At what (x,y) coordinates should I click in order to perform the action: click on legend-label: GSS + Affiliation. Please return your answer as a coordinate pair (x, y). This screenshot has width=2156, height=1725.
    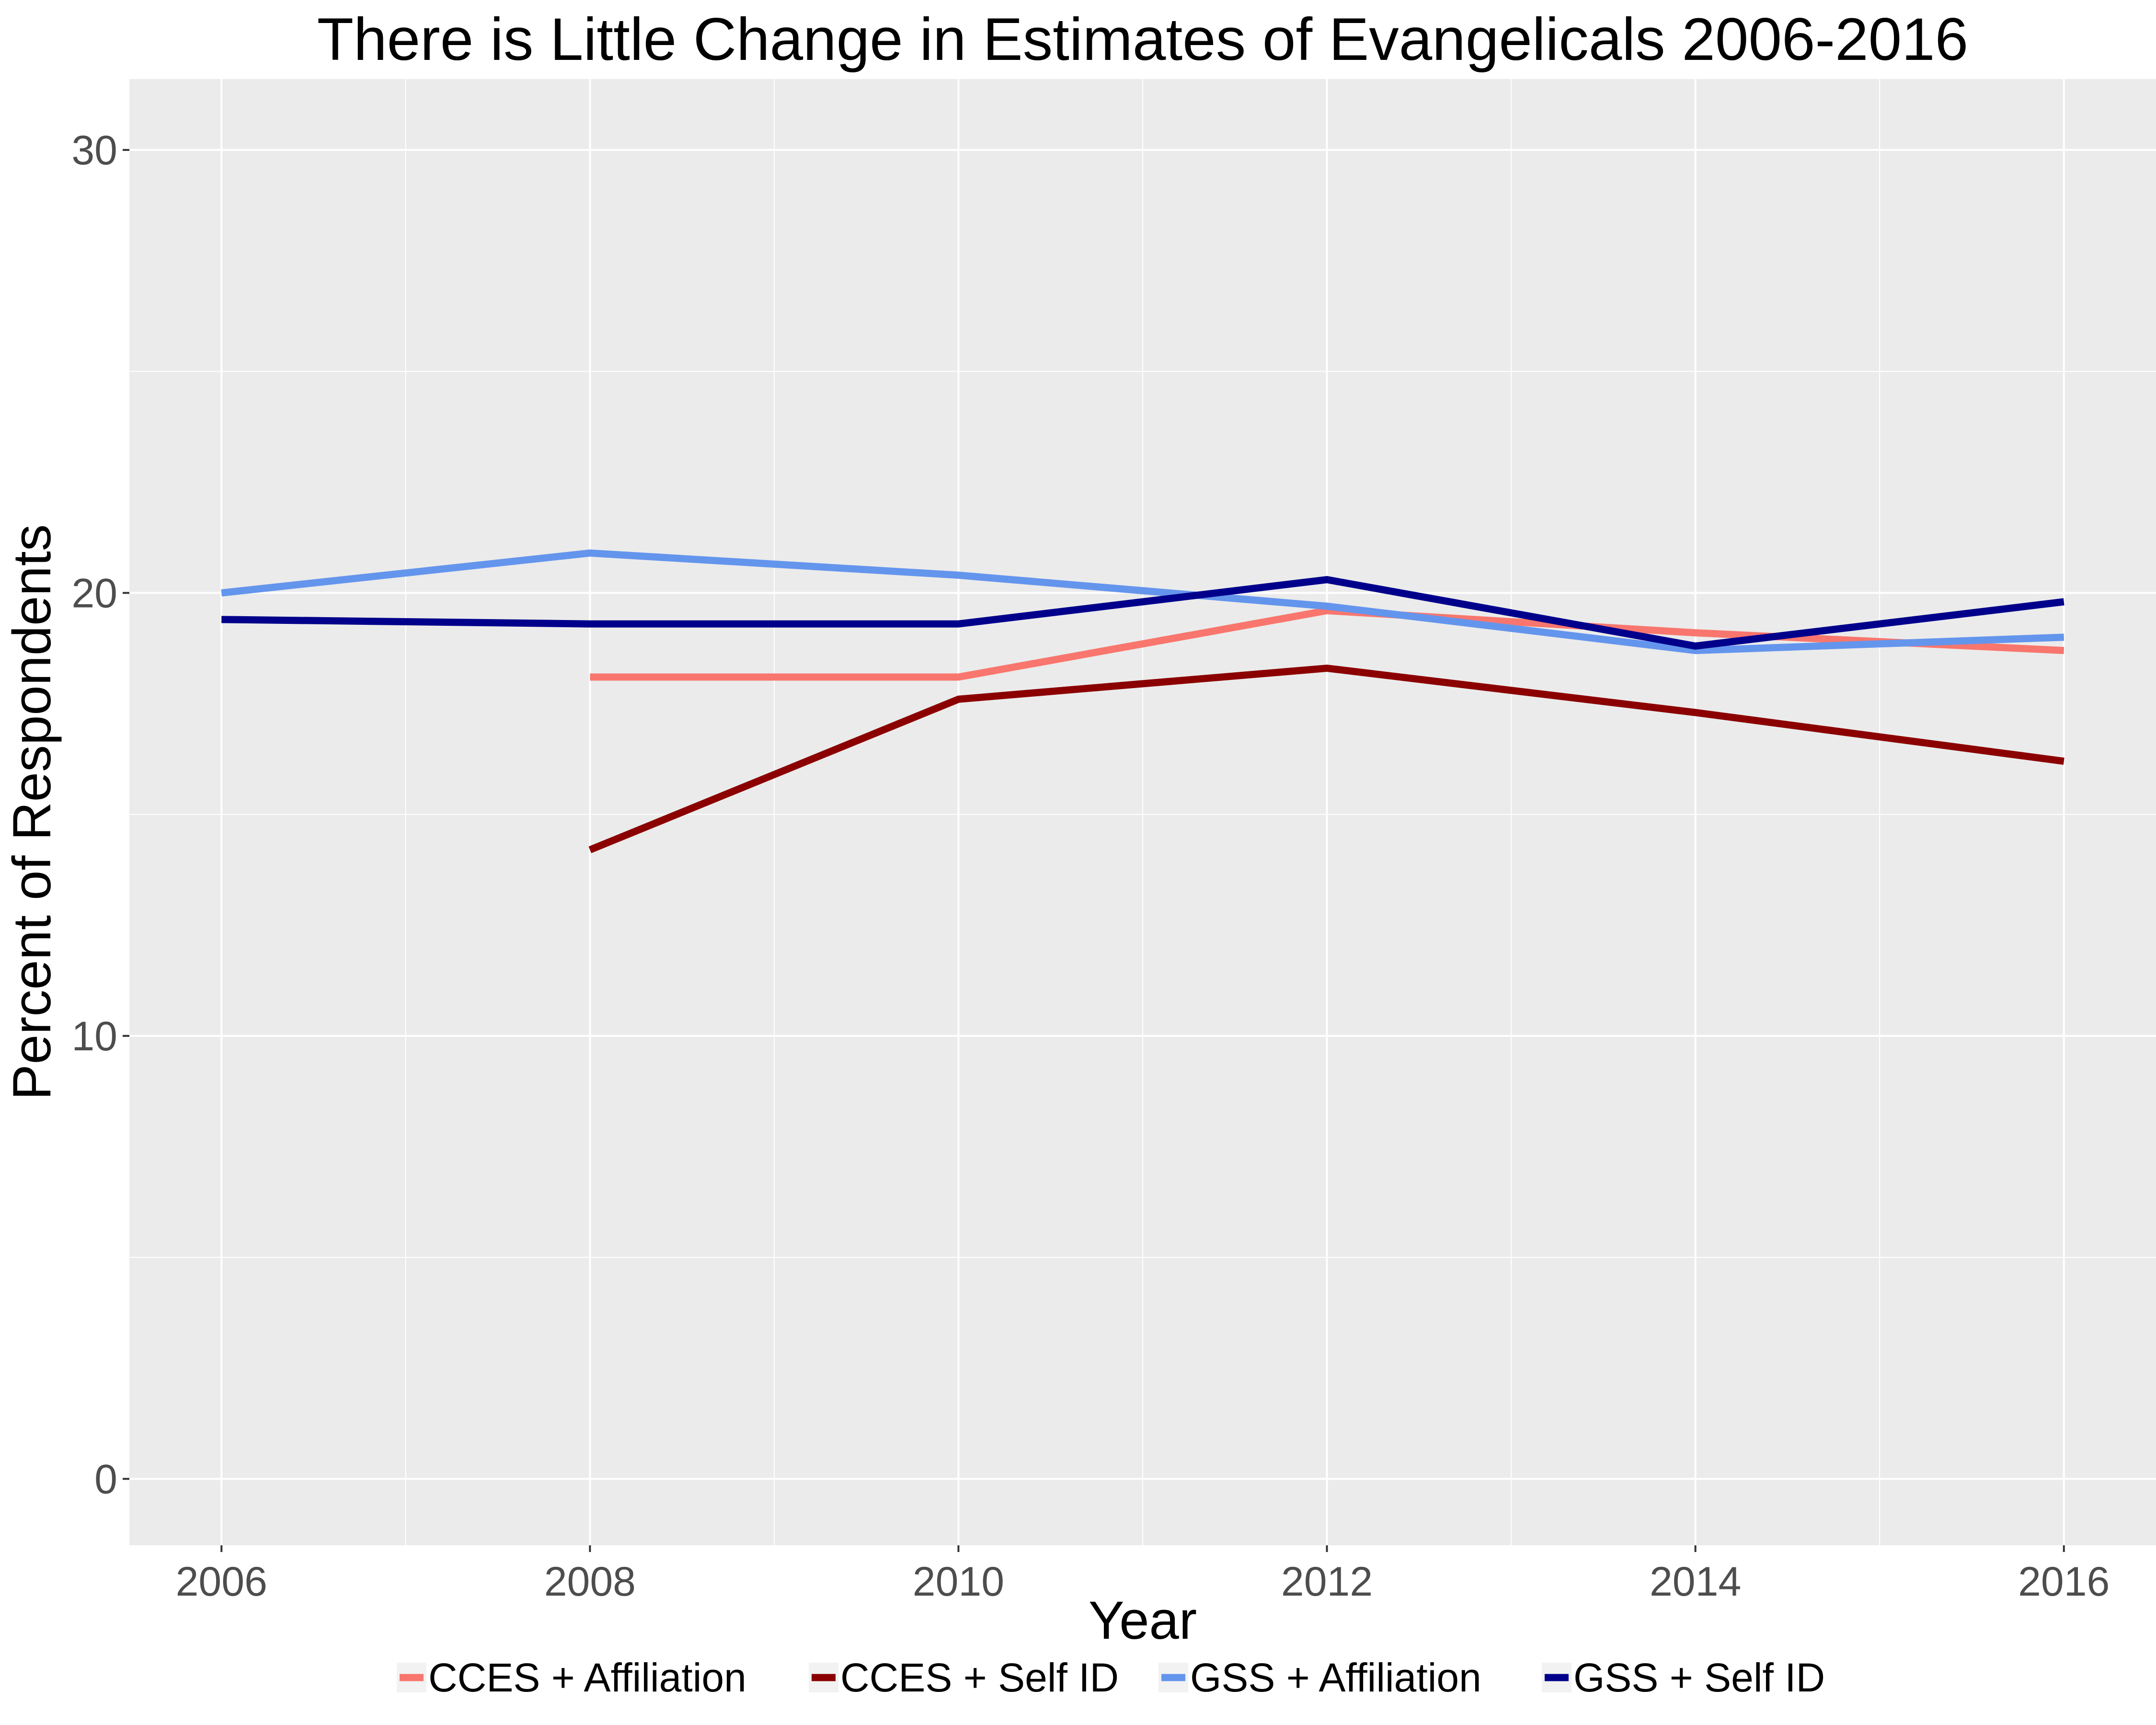
    Looking at the image, I should click on (1336, 1677).